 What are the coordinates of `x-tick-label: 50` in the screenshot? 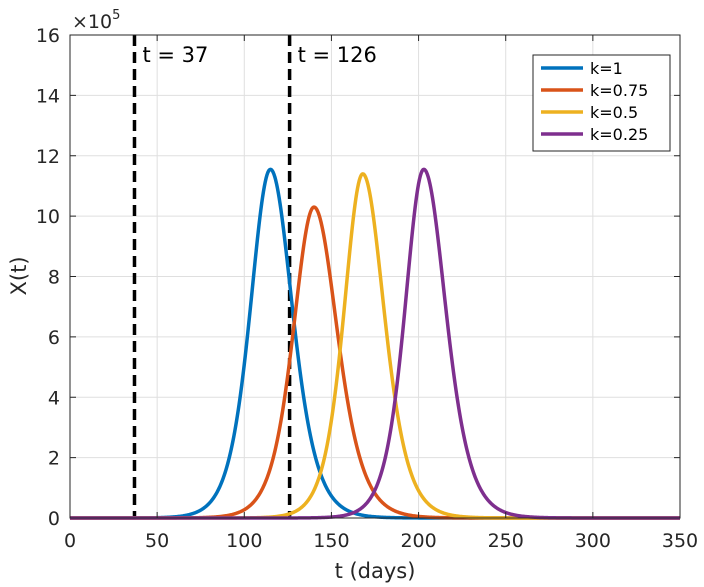 It's located at (157, 541).